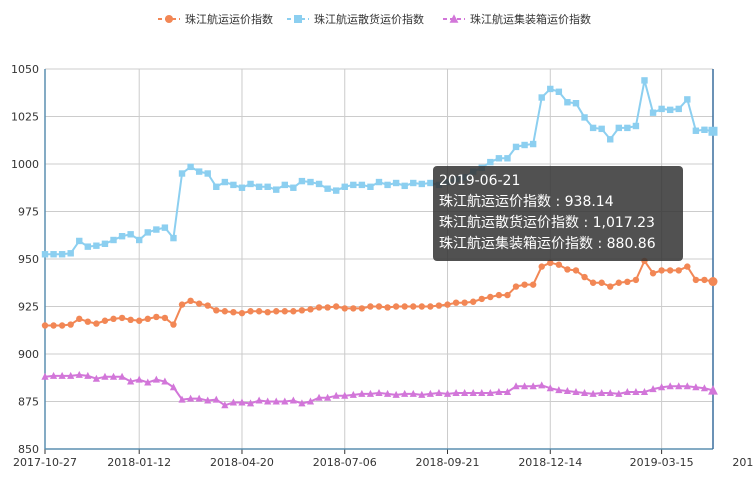  What do you see at coordinates (530, 19) in the screenshot?
I see `legend-label: 珠江航运集装箱运价指数` at bounding box center [530, 19].